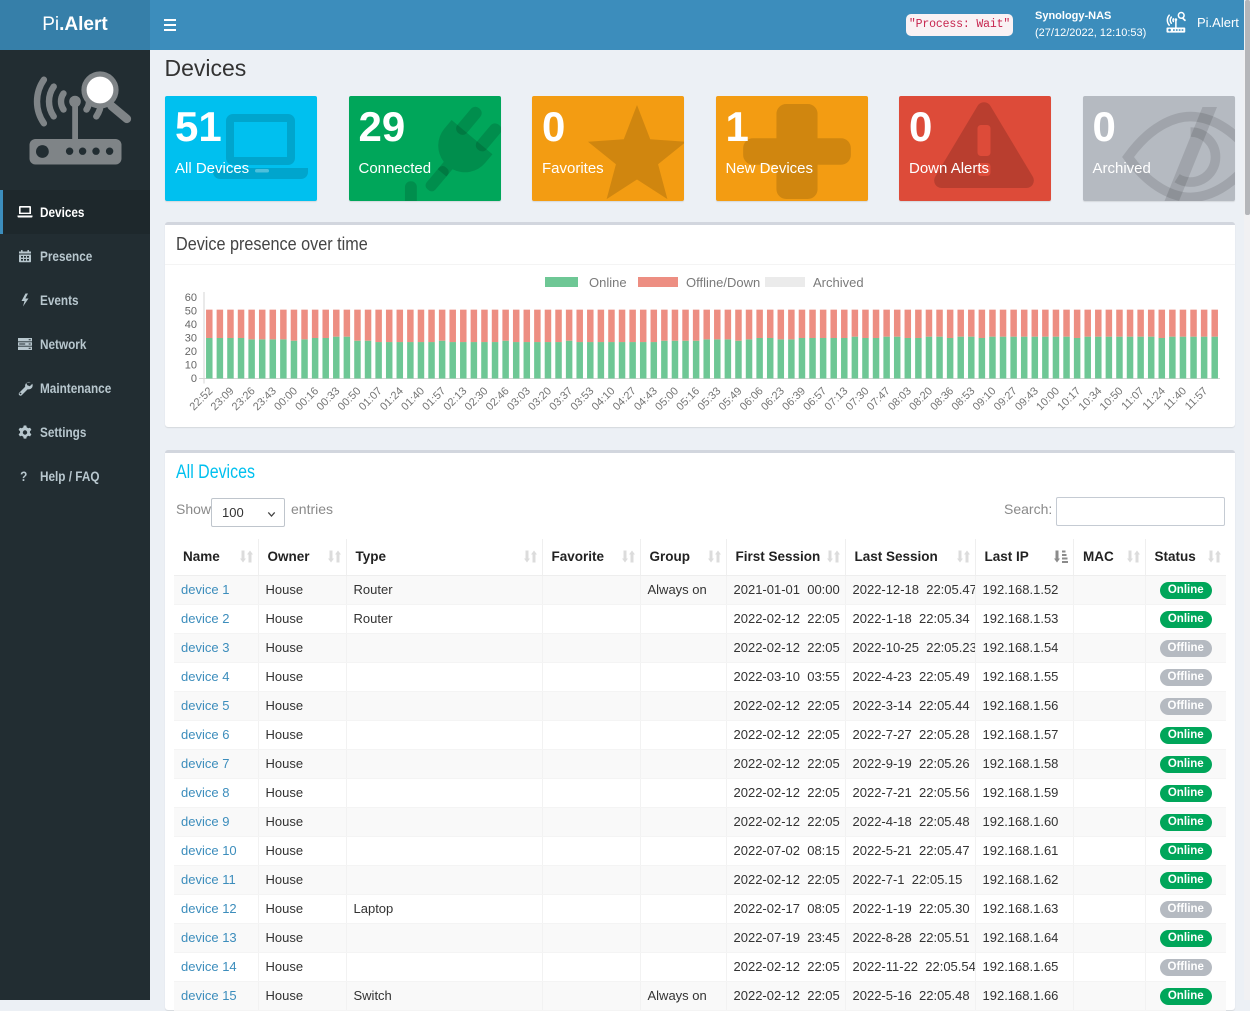  Describe the element at coordinates (1132, 398) in the screenshot. I see `svg-text: 11:07` at that location.